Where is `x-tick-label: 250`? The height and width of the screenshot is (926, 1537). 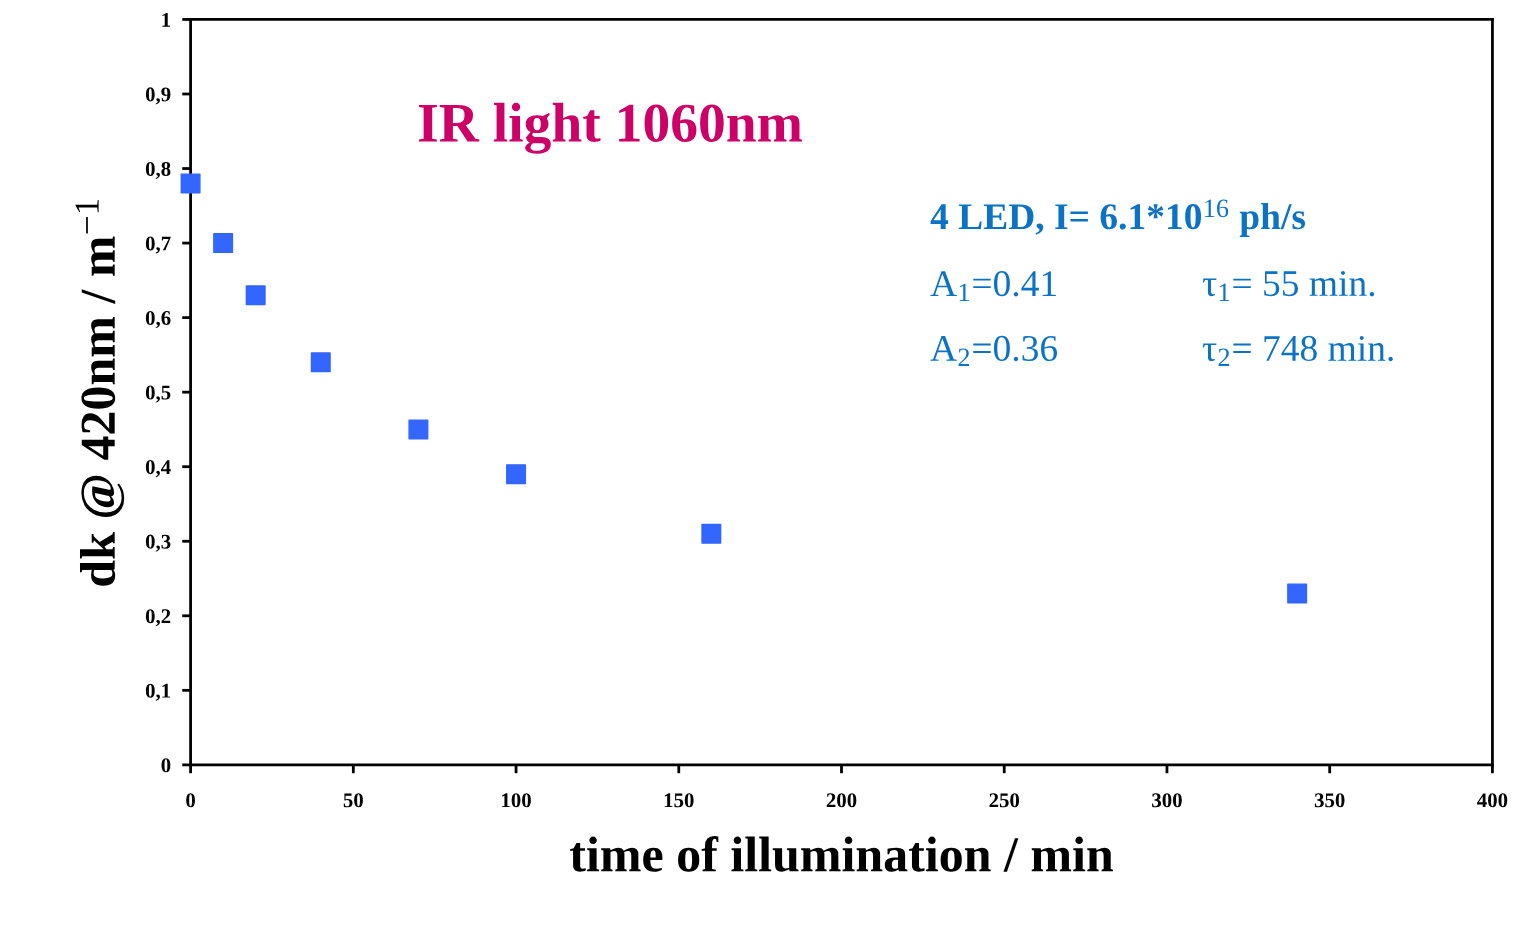 x-tick-label: 250 is located at coordinates (1004, 800).